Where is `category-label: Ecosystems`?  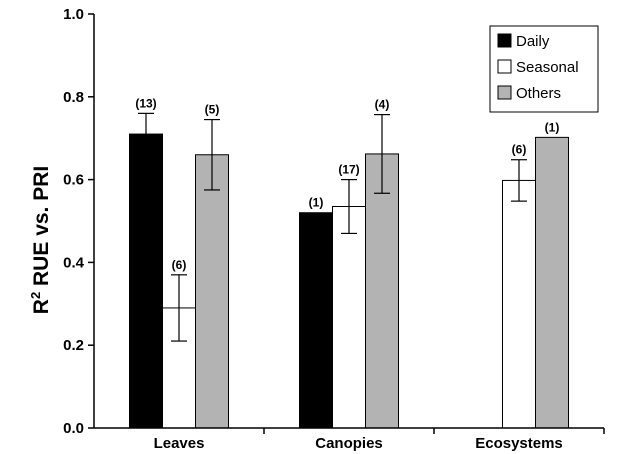 category-label: Ecosystems is located at coordinates (519, 443).